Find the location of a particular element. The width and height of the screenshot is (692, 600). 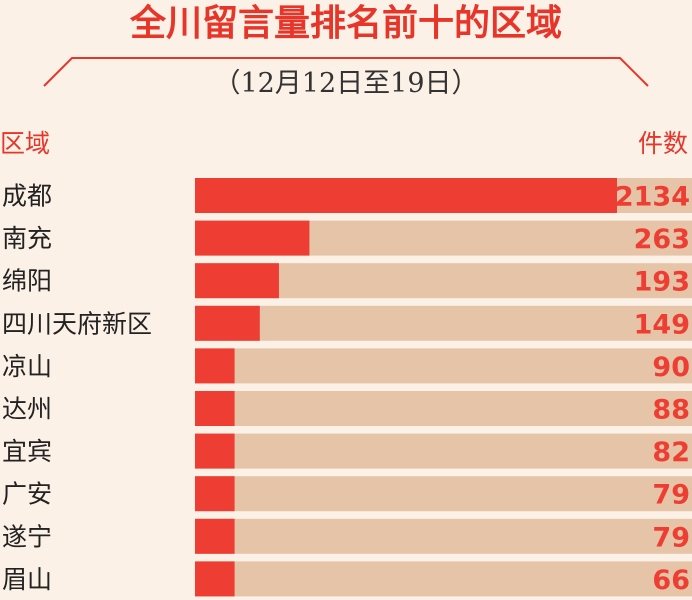

category-label: 遂宁 is located at coordinates (27, 536).